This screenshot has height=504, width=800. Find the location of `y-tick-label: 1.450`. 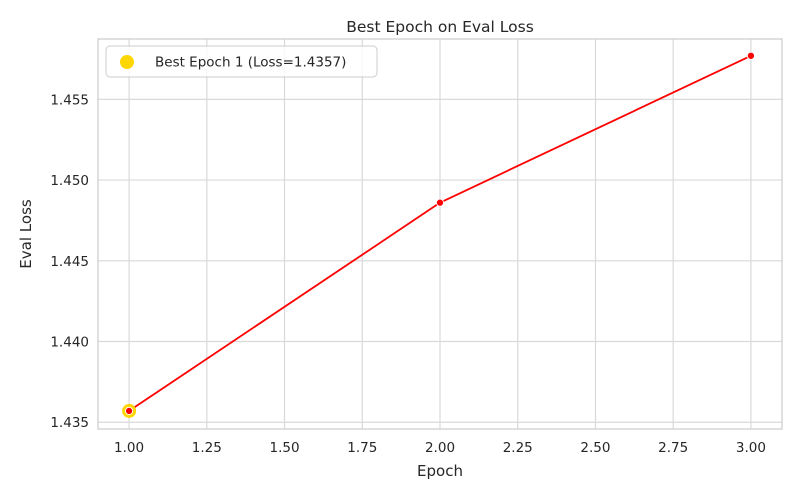

y-tick-label: 1.450 is located at coordinates (69, 181).